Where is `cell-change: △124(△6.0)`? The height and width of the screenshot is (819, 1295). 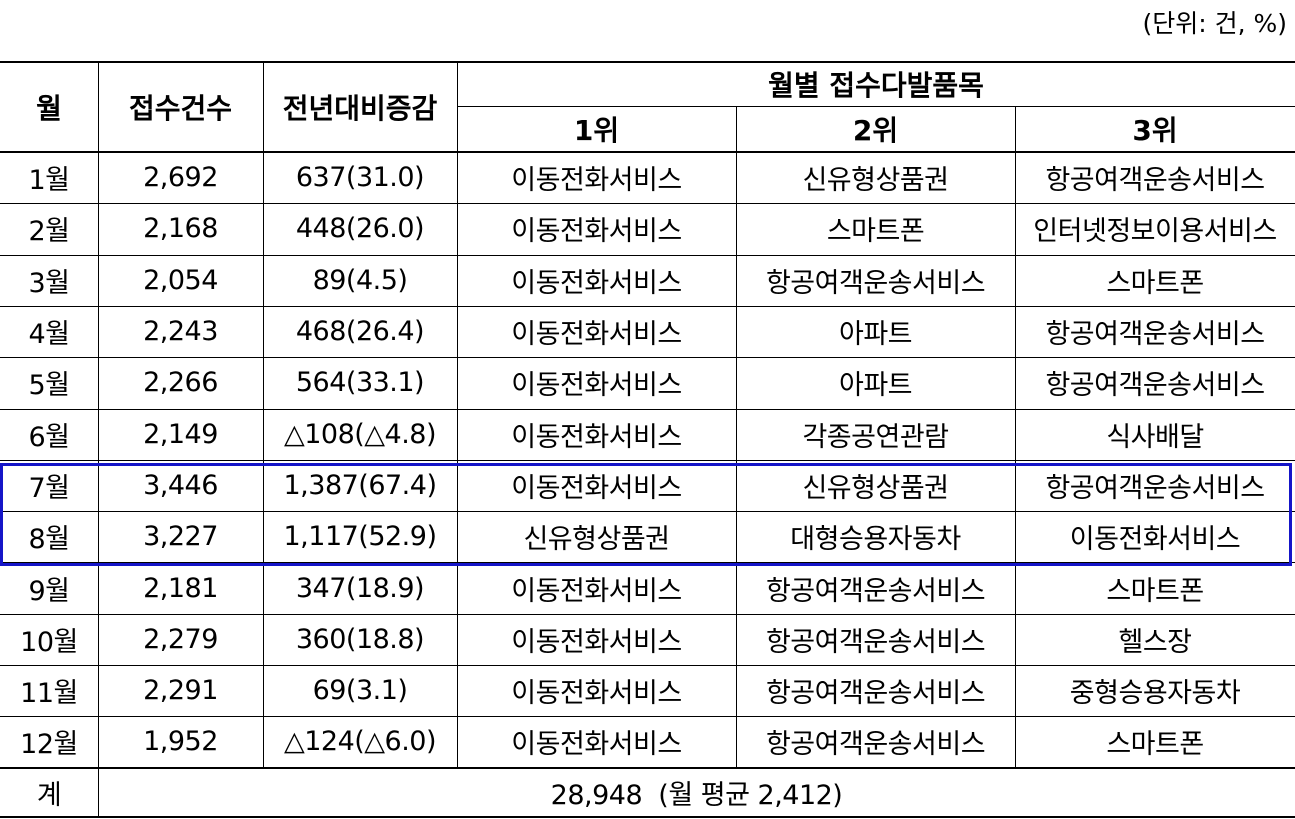 cell-change: △124(△6.0) is located at coordinates (360, 742).